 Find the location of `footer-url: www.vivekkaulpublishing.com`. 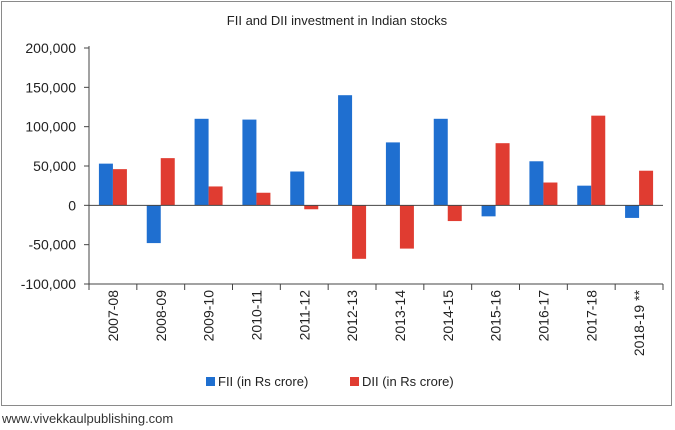

footer-url: www.vivekkaulpublishing.com is located at coordinates (88, 418).